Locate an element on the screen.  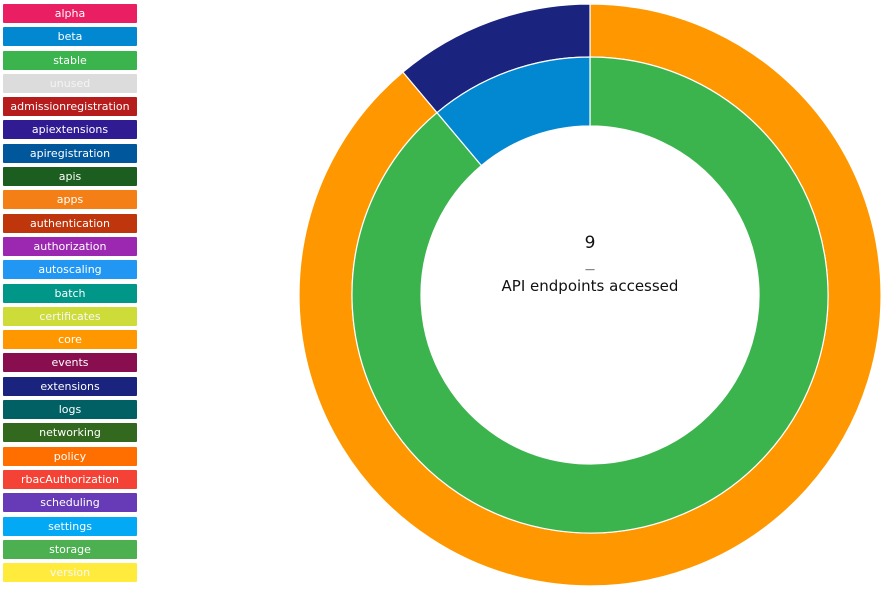
center-caption: API endpoints accessed is located at coordinates (590, 286).